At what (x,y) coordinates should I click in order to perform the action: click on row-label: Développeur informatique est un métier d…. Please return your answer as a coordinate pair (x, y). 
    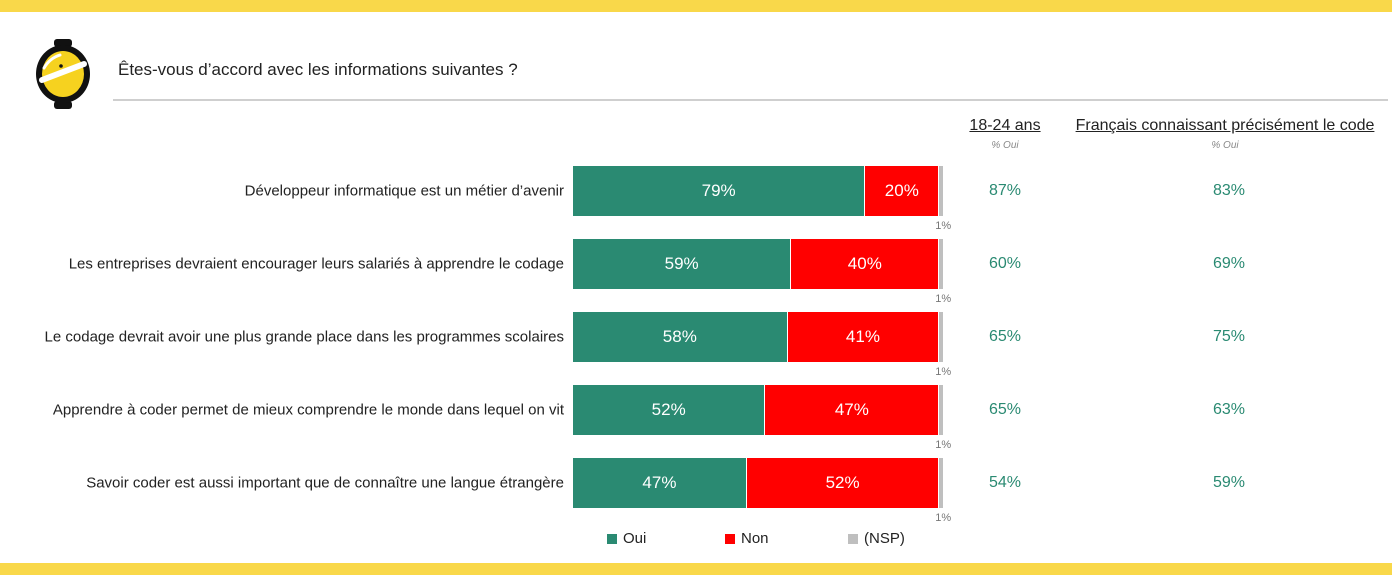
    Looking at the image, I should click on (404, 191).